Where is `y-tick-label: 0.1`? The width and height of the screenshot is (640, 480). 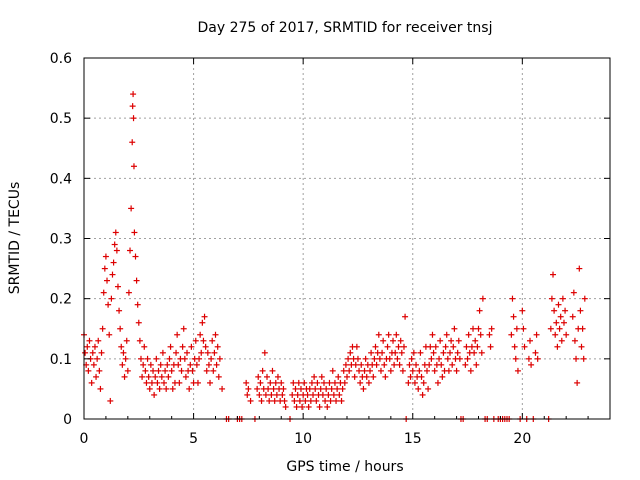 y-tick-label: 0.1 is located at coordinates (61, 360).